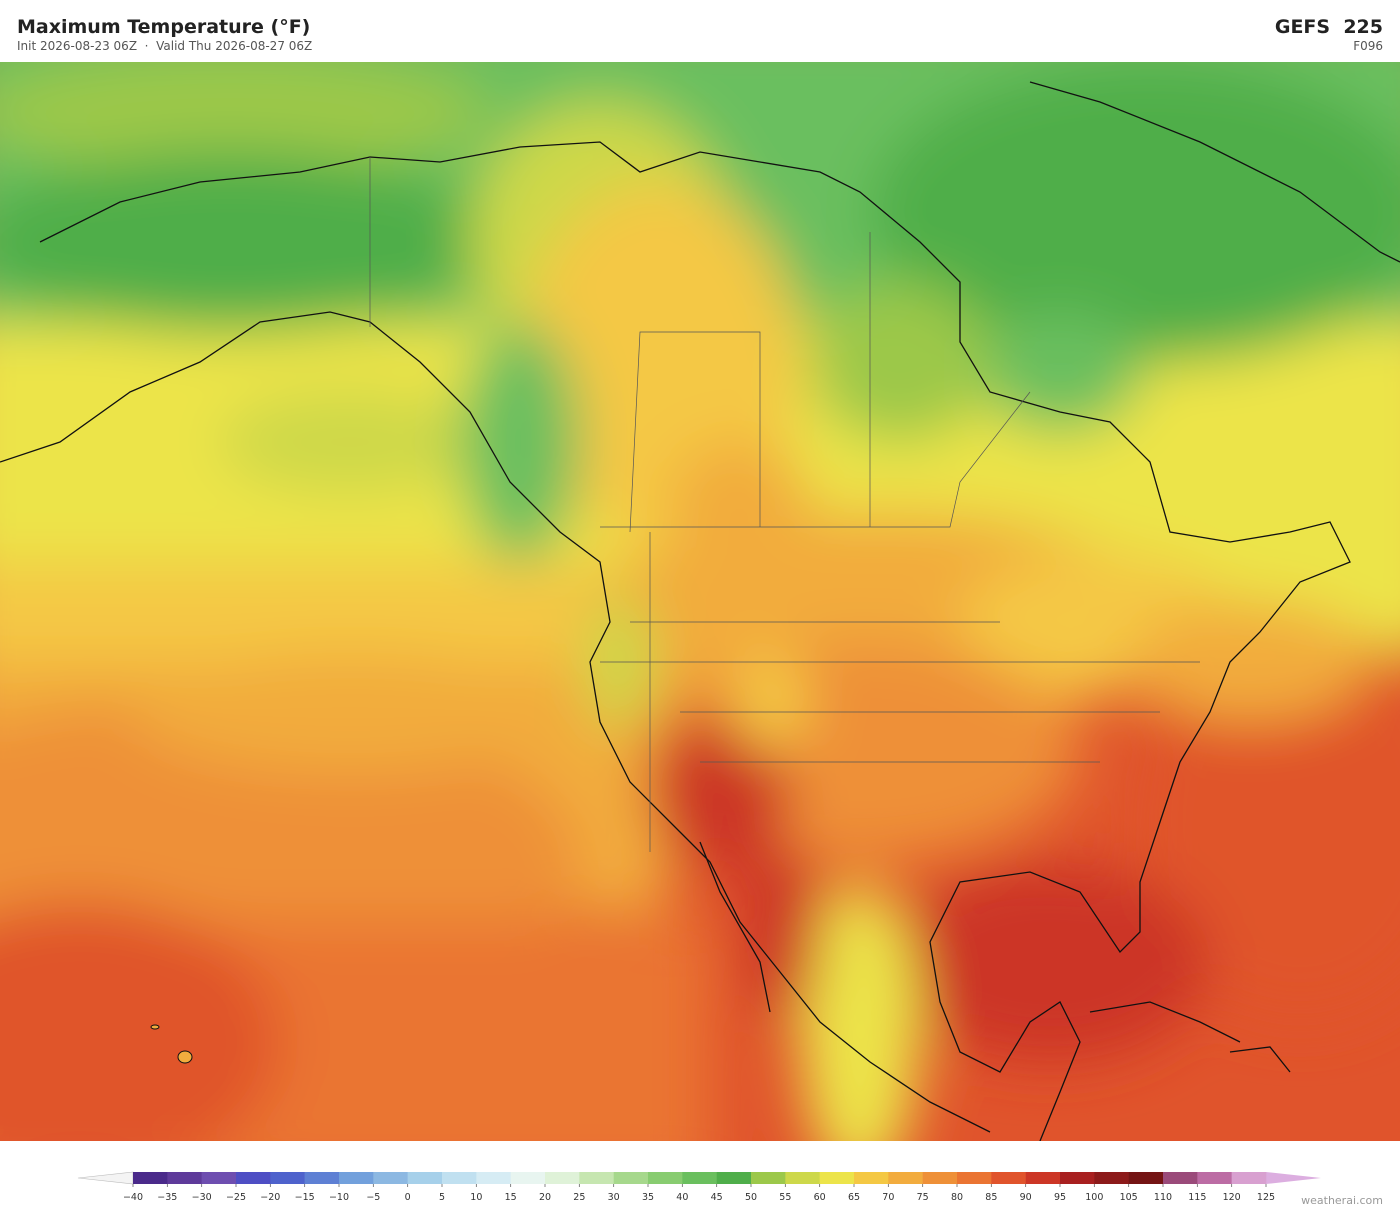  I want to click on tick-label: 55, so click(785, 1197).